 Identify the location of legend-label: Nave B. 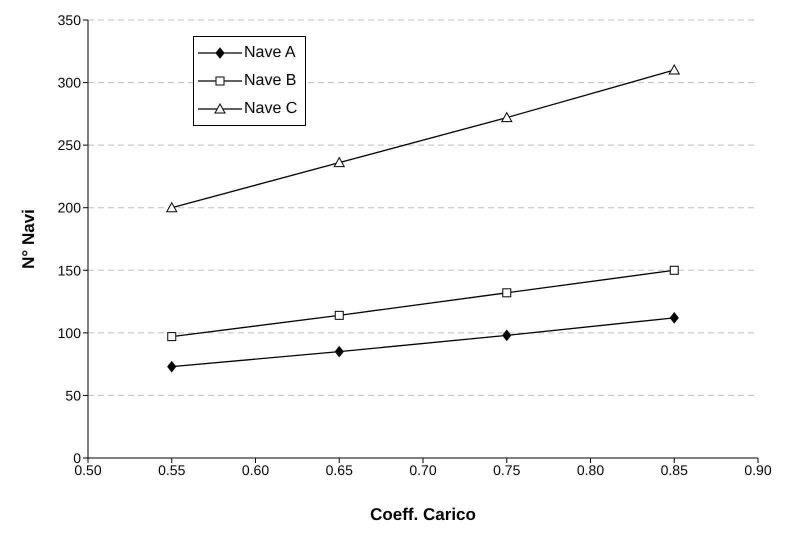
(270, 81).